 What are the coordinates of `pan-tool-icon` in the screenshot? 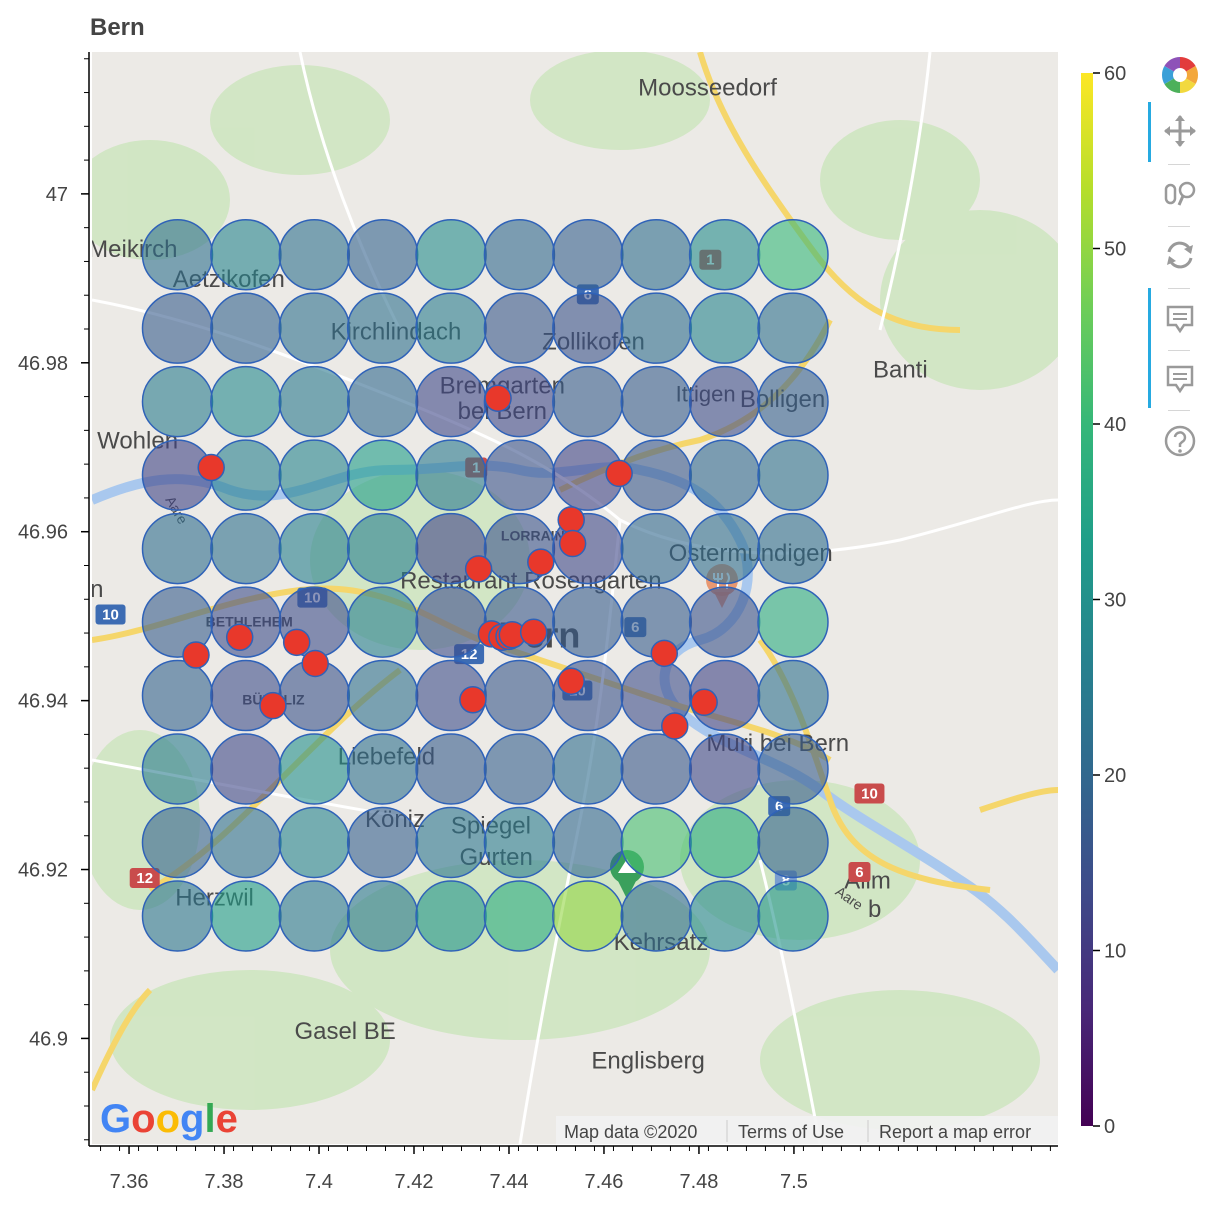 It's located at (1180, 131).